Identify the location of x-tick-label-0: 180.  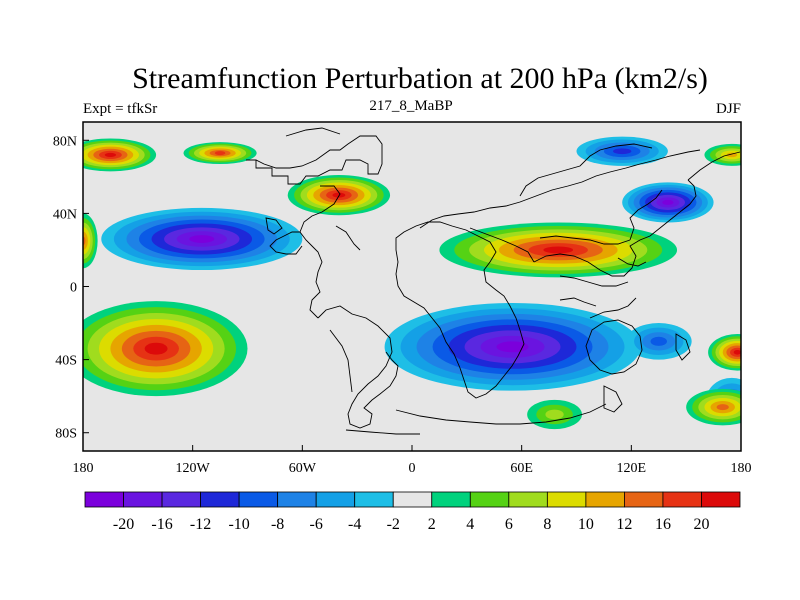
(83, 468).